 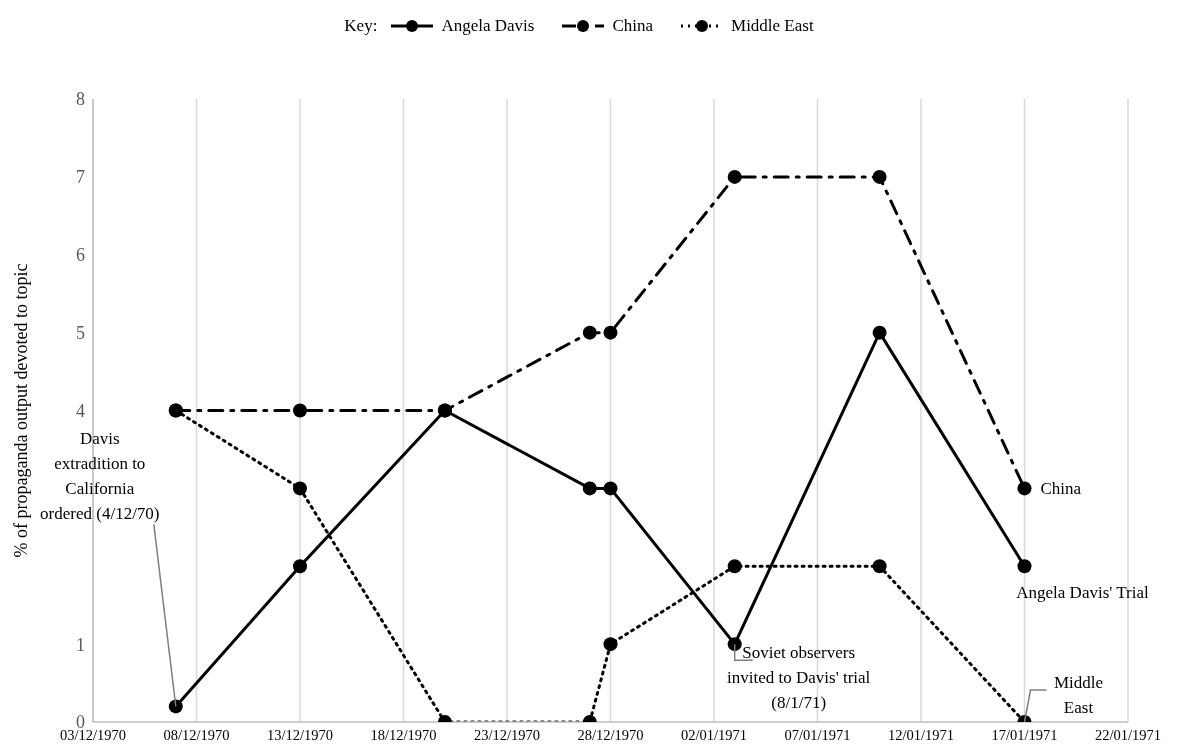 I want to click on annotation: Soviet observers invited to Davis' trial (8/1/71), so click(x=799, y=678).